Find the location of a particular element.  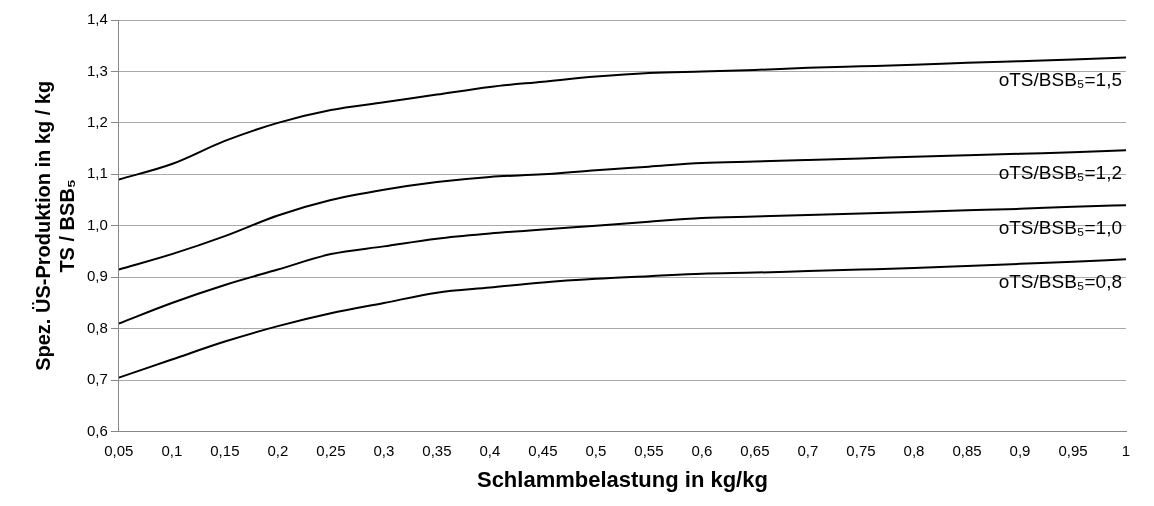

x-tick-label: 0,1 is located at coordinates (172, 450).